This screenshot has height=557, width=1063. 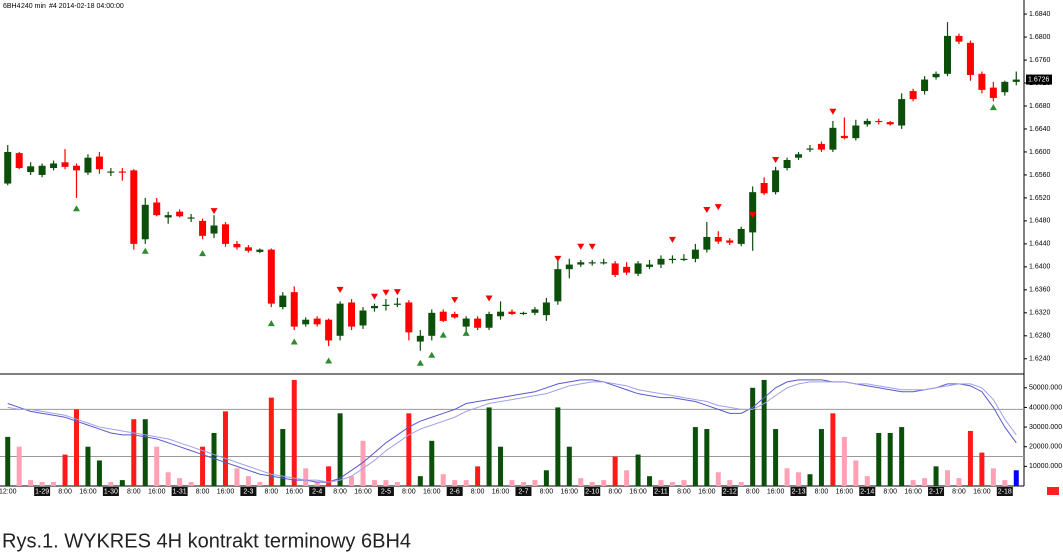 I want to click on last-price-label: 1.6726, so click(x=1039, y=79).